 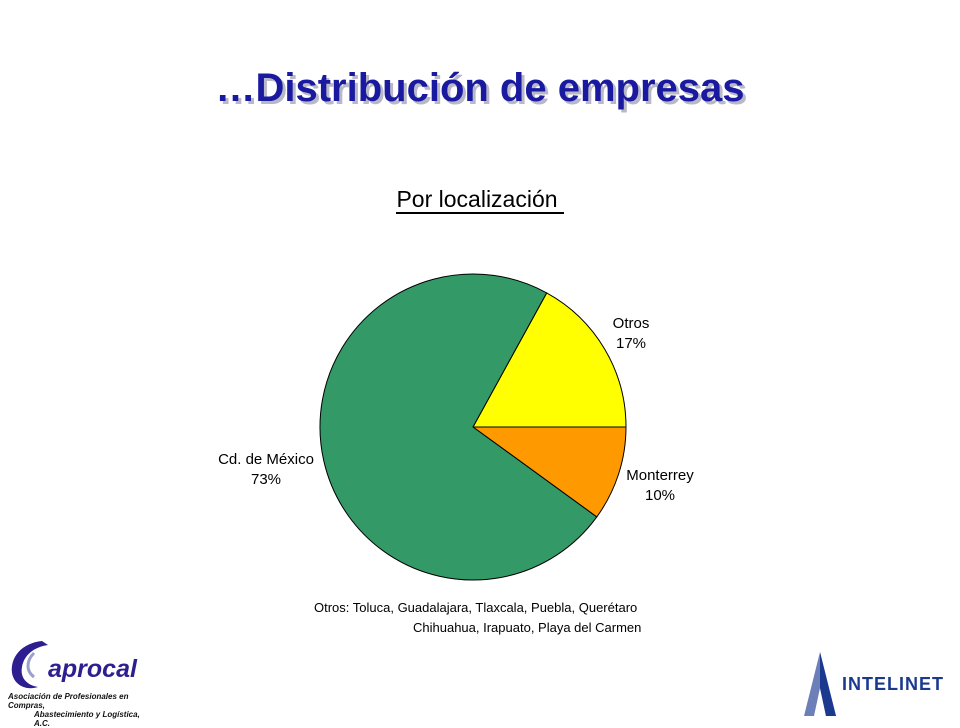 What do you see at coordinates (820, 684) in the screenshot?
I see `intelinet-a-icon` at bounding box center [820, 684].